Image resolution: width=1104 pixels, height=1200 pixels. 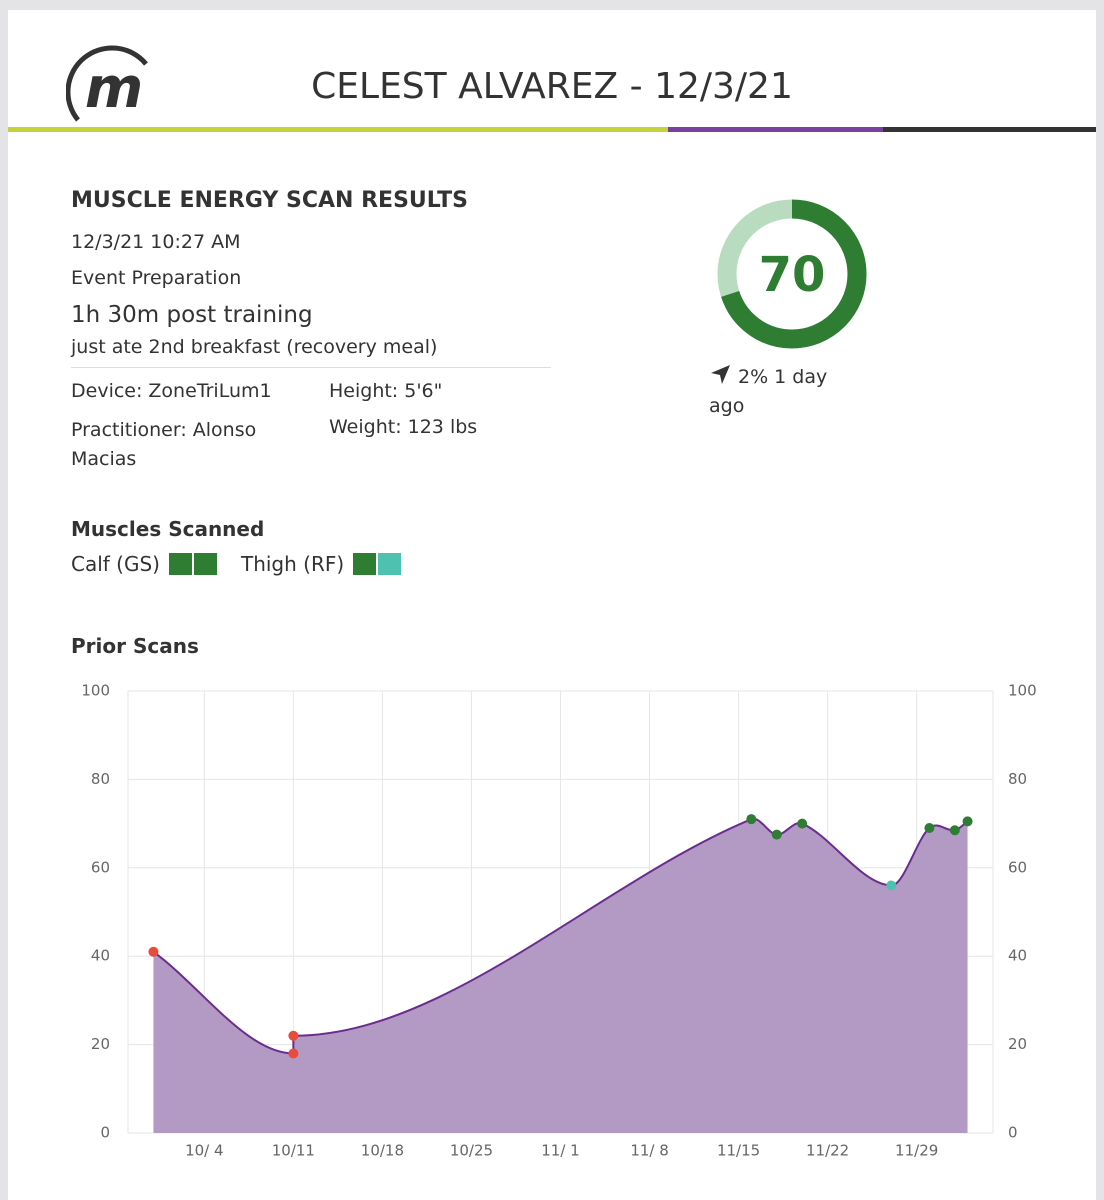 I want to click on arrow-icon, so click(x=720, y=374).